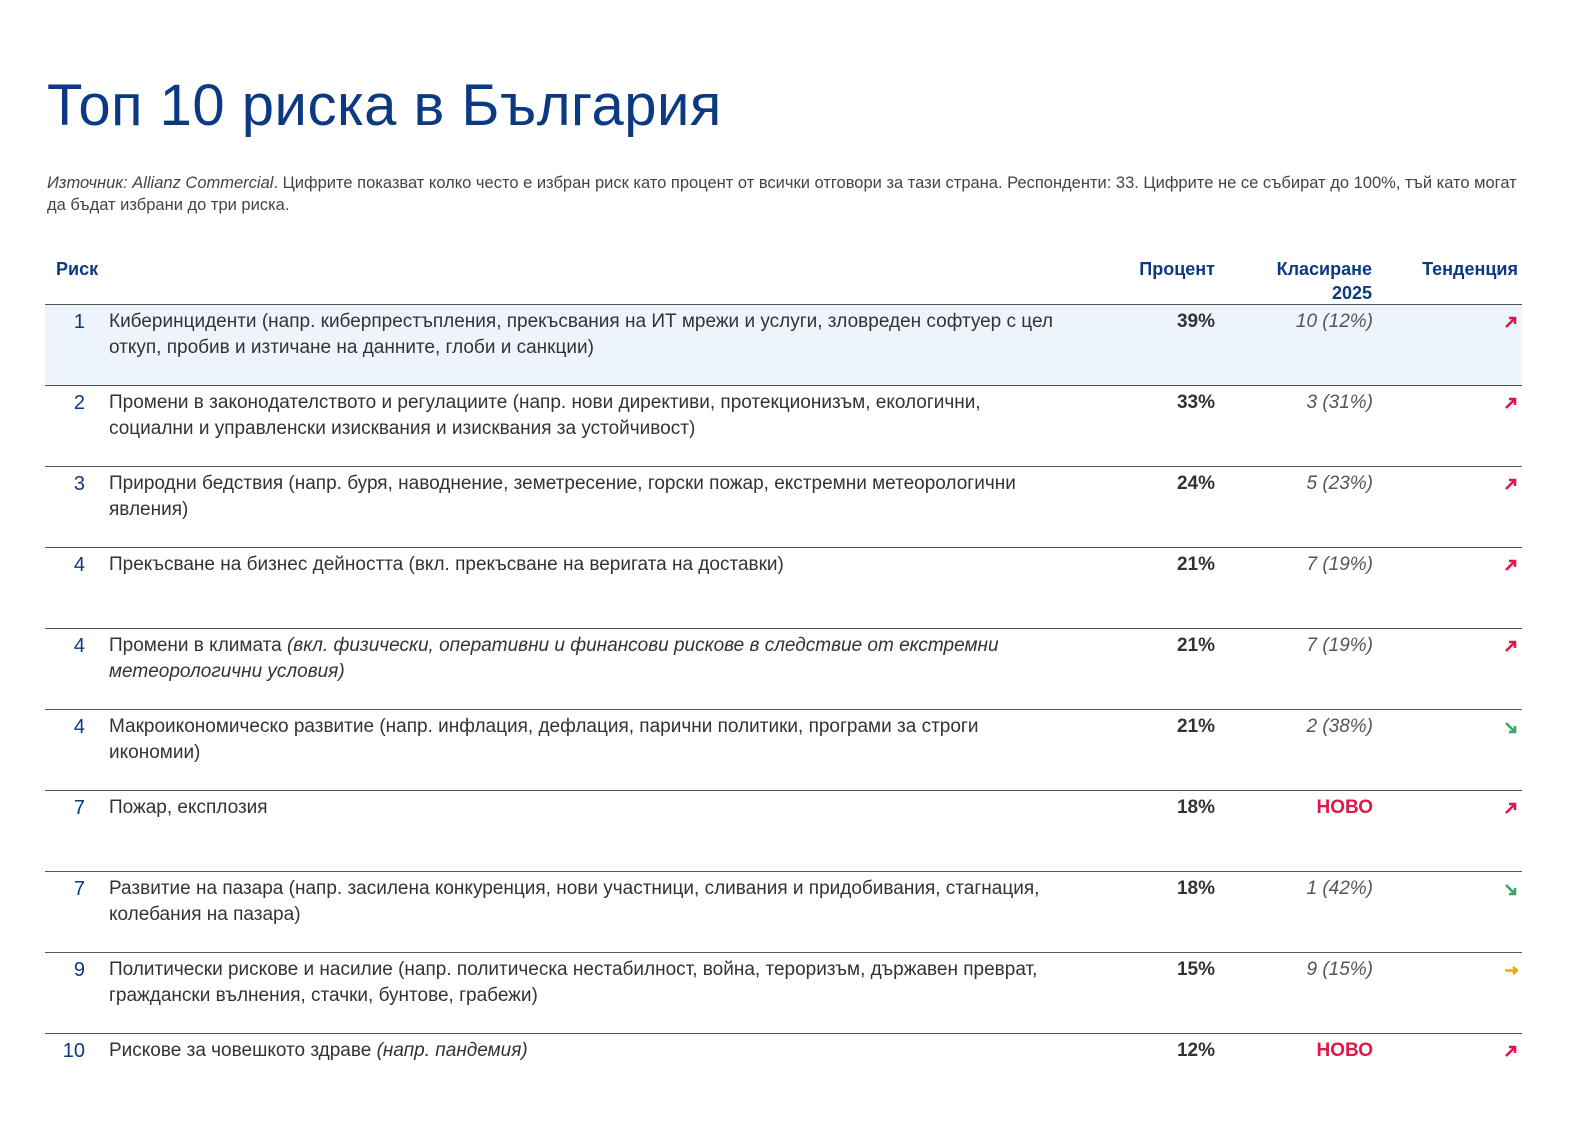  I want to click on col-header: Класиране 2025, so click(1324, 281).